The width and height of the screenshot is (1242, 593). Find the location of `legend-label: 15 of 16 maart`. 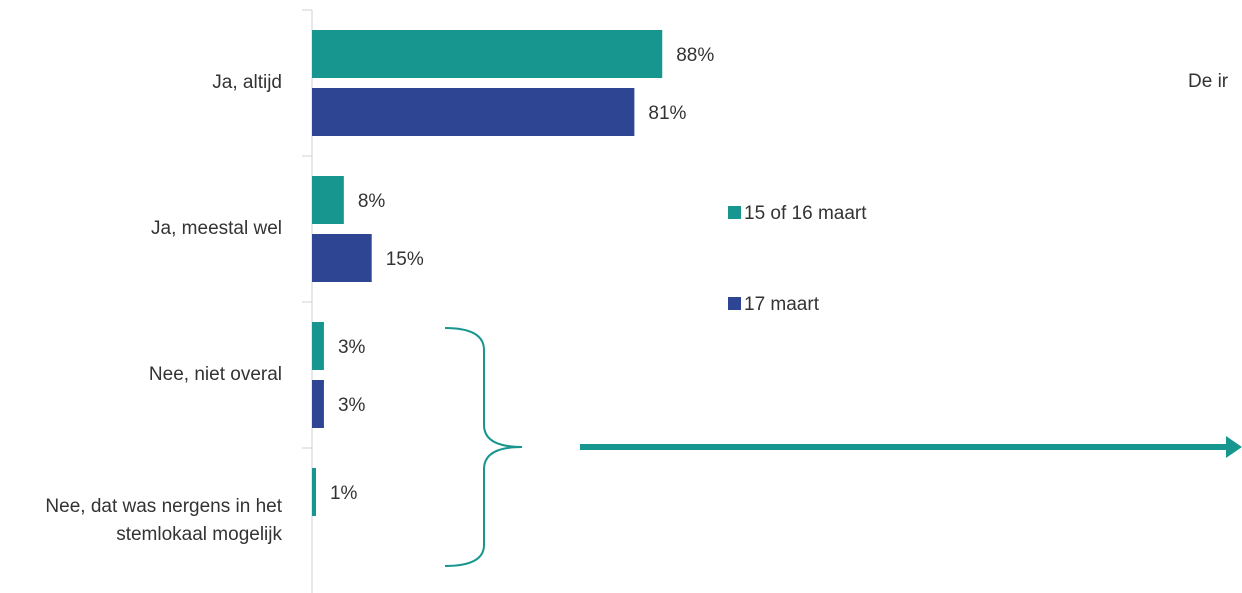

legend-label: 15 of 16 maart is located at coordinates (805, 213).